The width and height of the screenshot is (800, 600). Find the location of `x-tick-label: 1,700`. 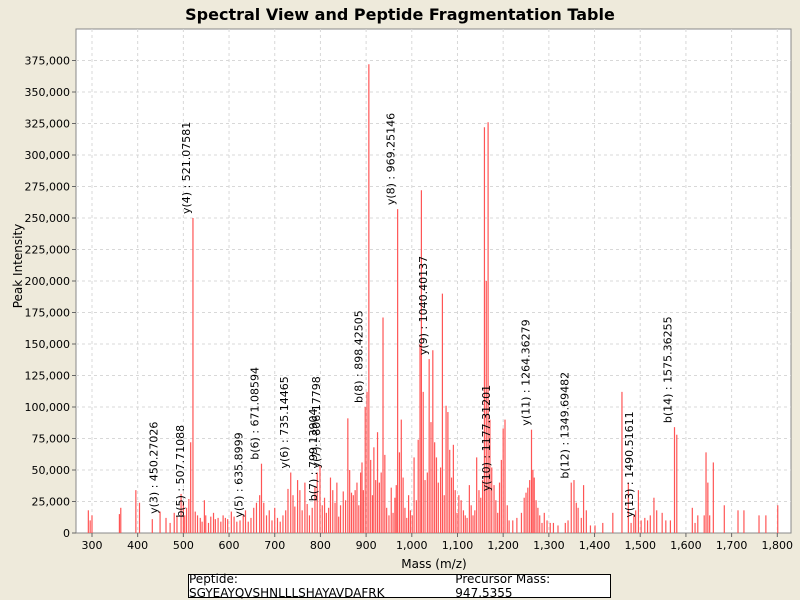

x-tick-label: 1,700 is located at coordinates (732, 545).